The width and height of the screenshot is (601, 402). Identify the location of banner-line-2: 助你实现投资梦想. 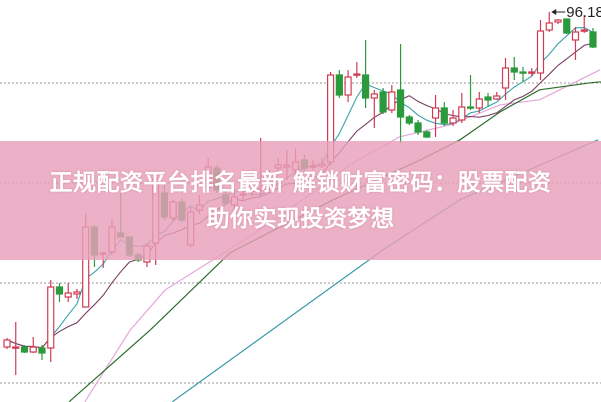
(300, 218).